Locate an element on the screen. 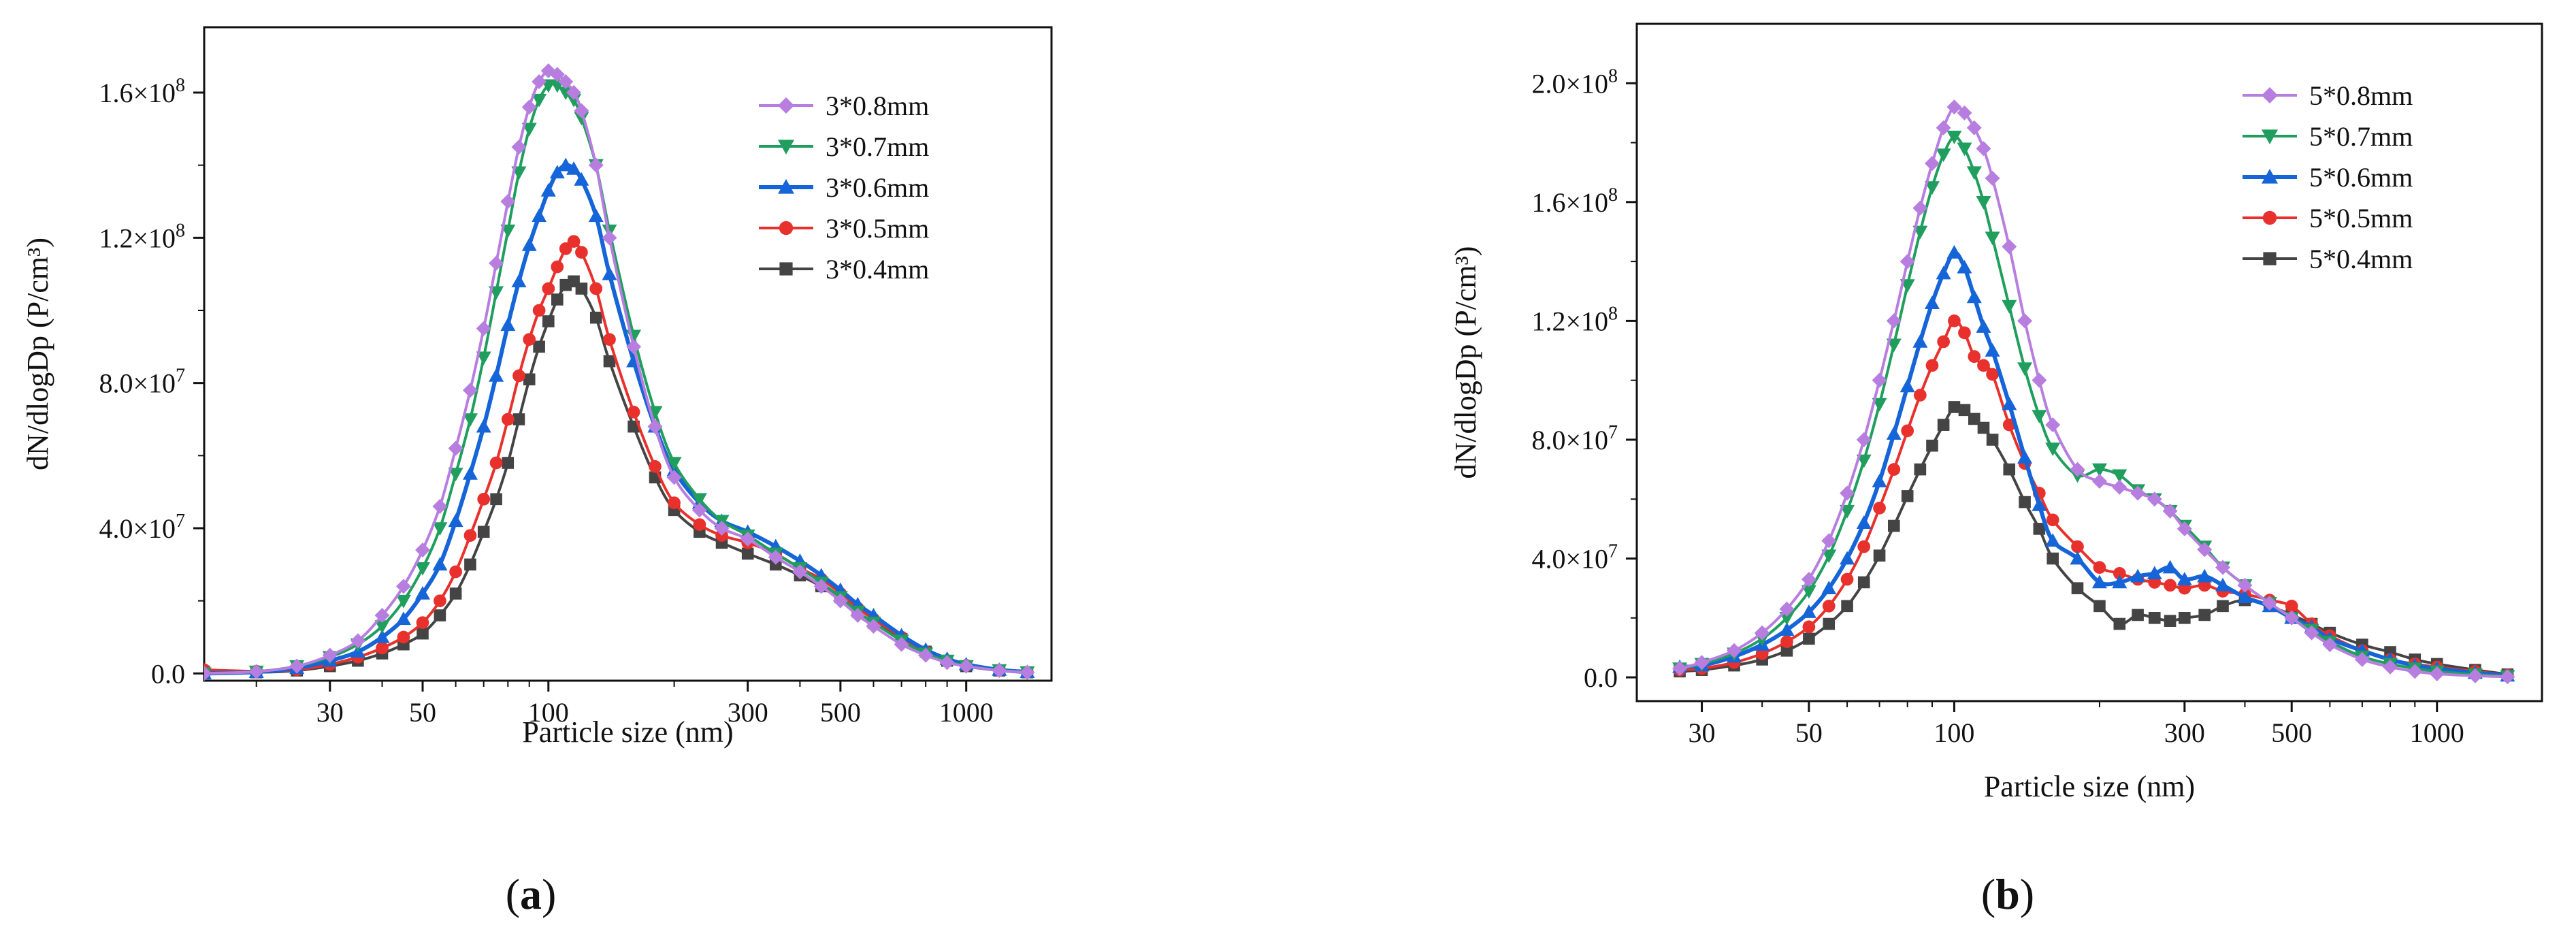 This screenshot has width=2576, height=938. x-tick-label: 30 is located at coordinates (1703, 733).